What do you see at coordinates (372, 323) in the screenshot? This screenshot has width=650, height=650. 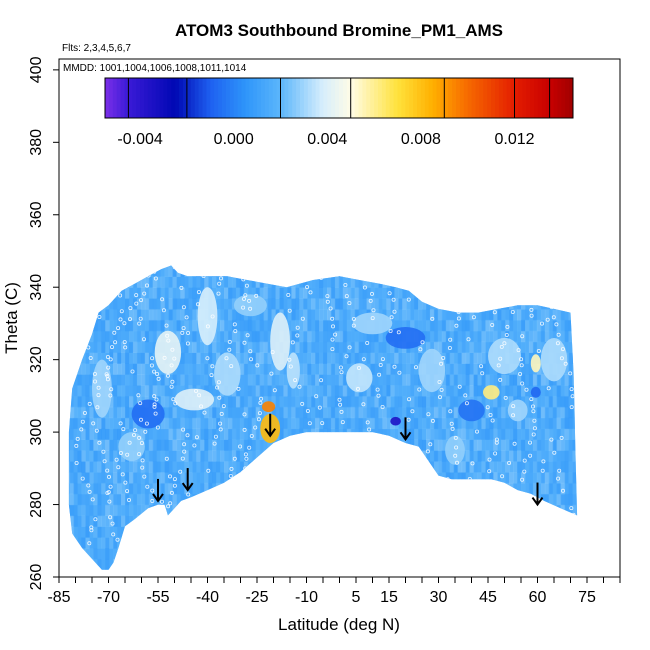 I see `anomaly-patch` at bounding box center [372, 323].